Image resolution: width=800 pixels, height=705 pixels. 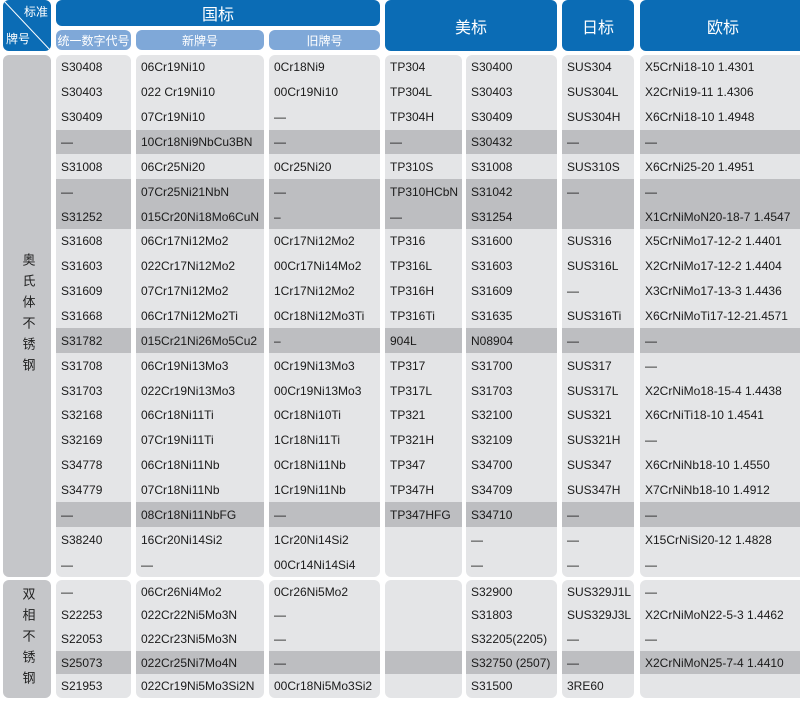 I want to click on cell-us-uns: S34700, so click(x=492, y=465).